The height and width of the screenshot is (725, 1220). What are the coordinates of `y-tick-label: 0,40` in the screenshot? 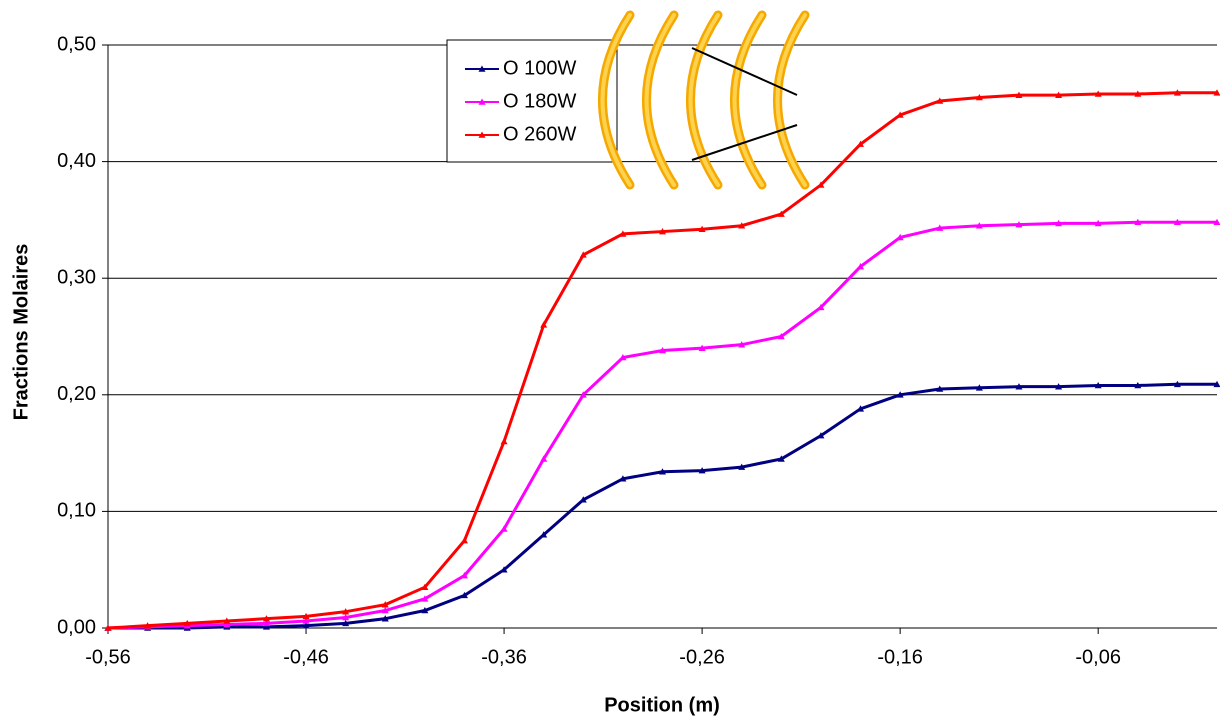 It's located at (76, 161).